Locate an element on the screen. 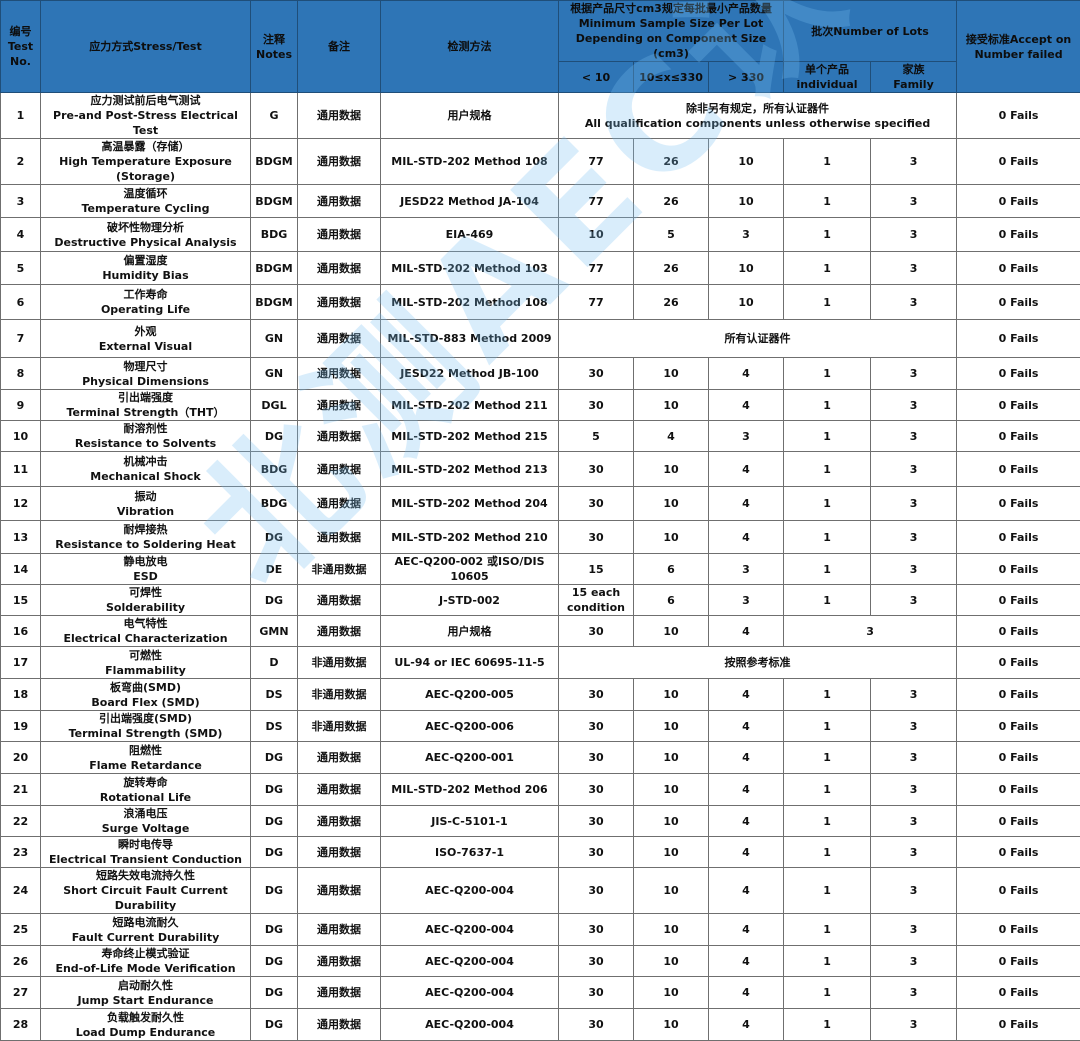 The image size is (1080, 1041). stress-test-cn: 阻燃性 is located at coordinates (145, 750).